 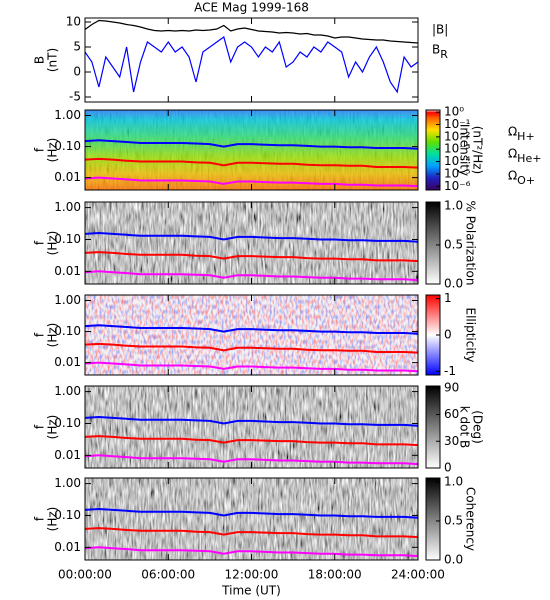 I want to click on colorbar-tick-label: 10⁻³, so click(x=457, y=149).